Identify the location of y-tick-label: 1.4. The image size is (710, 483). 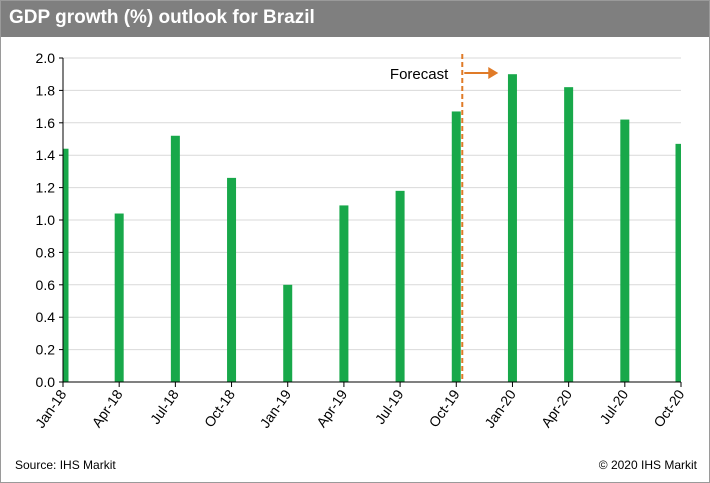
(46, 155).